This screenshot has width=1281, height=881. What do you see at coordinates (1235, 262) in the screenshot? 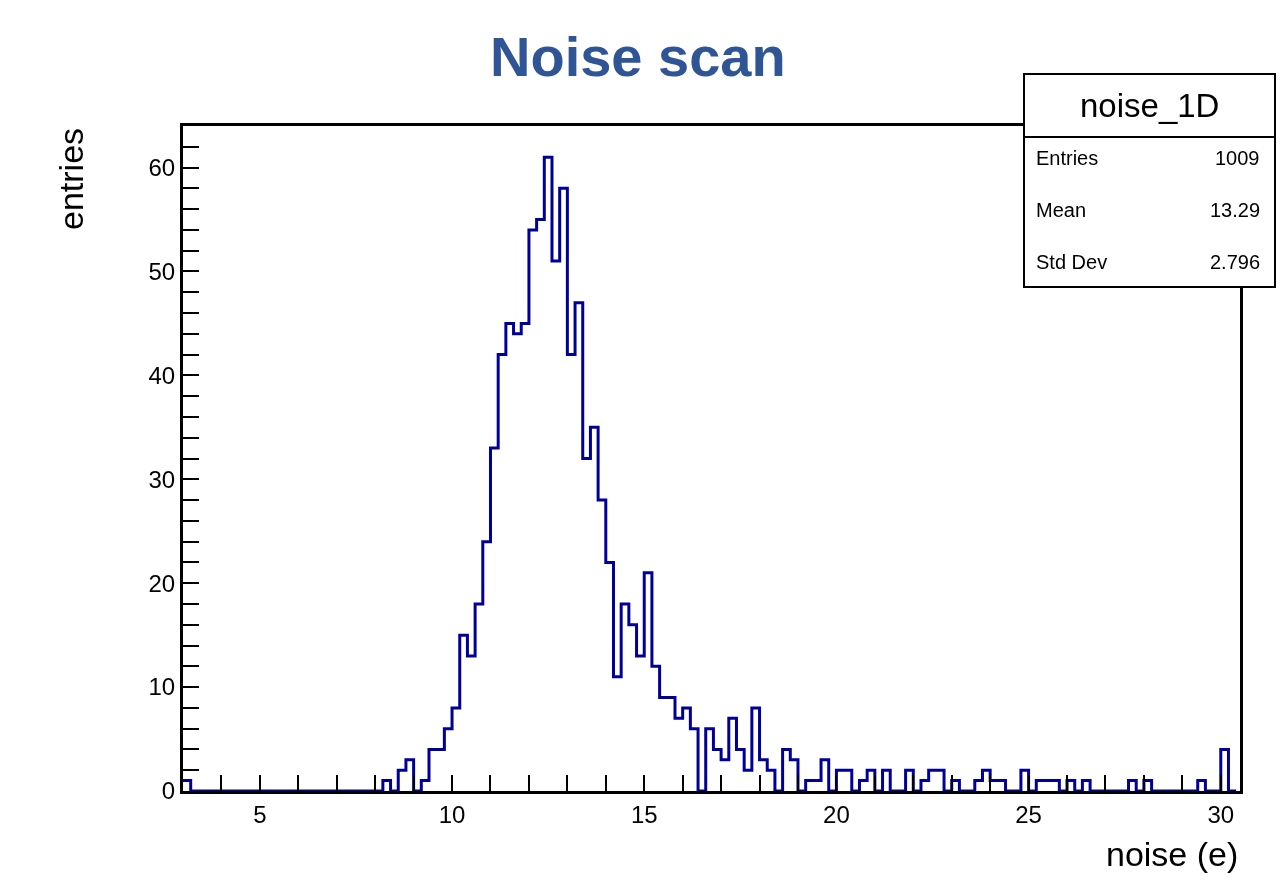
I see `annotation: 2.796` at bounding box center [1235, 262].